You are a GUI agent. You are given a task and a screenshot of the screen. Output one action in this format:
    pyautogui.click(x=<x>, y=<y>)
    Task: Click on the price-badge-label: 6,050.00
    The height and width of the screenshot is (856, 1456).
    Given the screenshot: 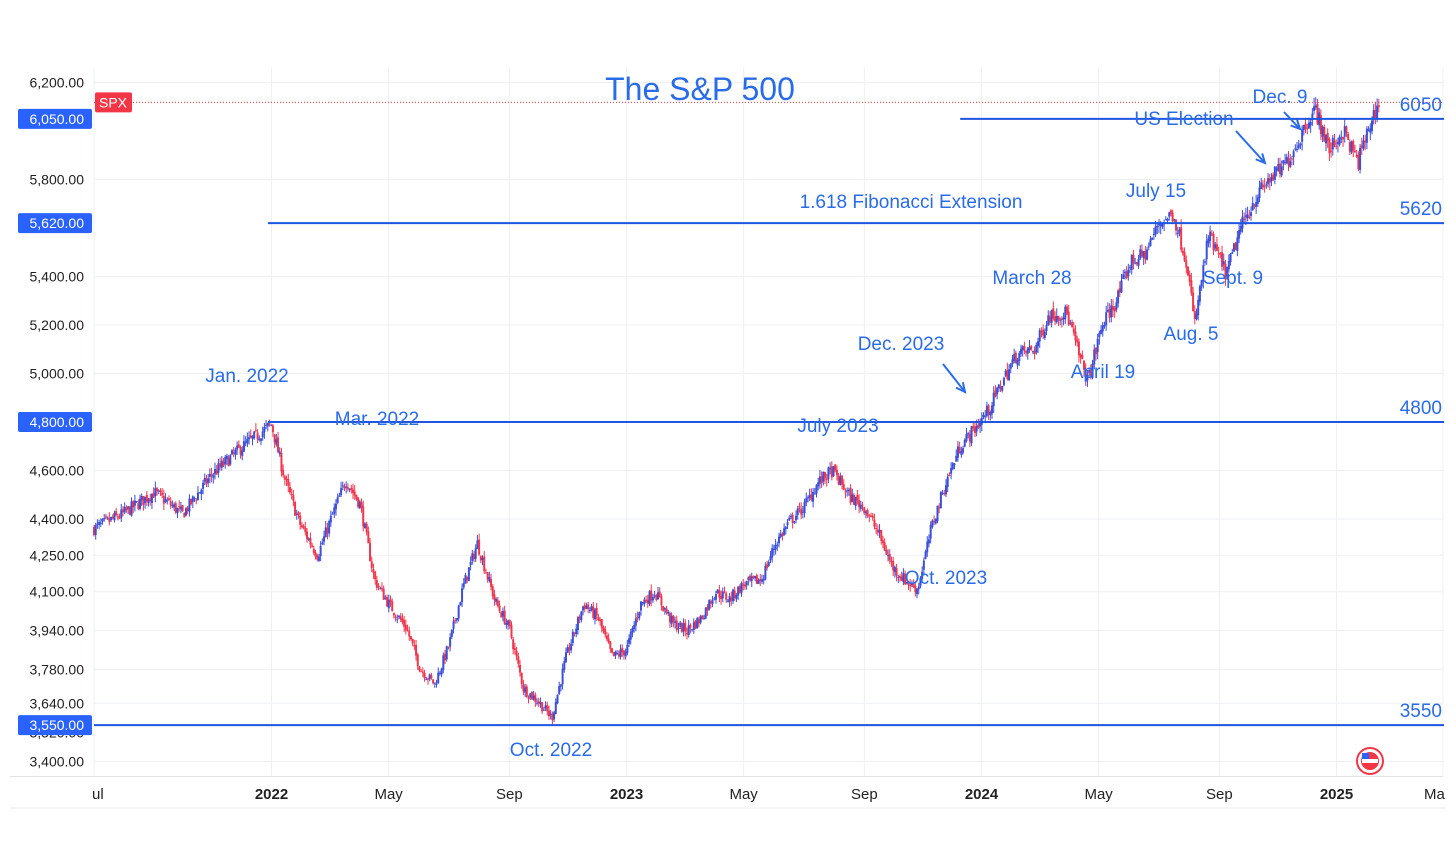 What is the action you would take?
    pyautogui.click(x=57, y=119)
    